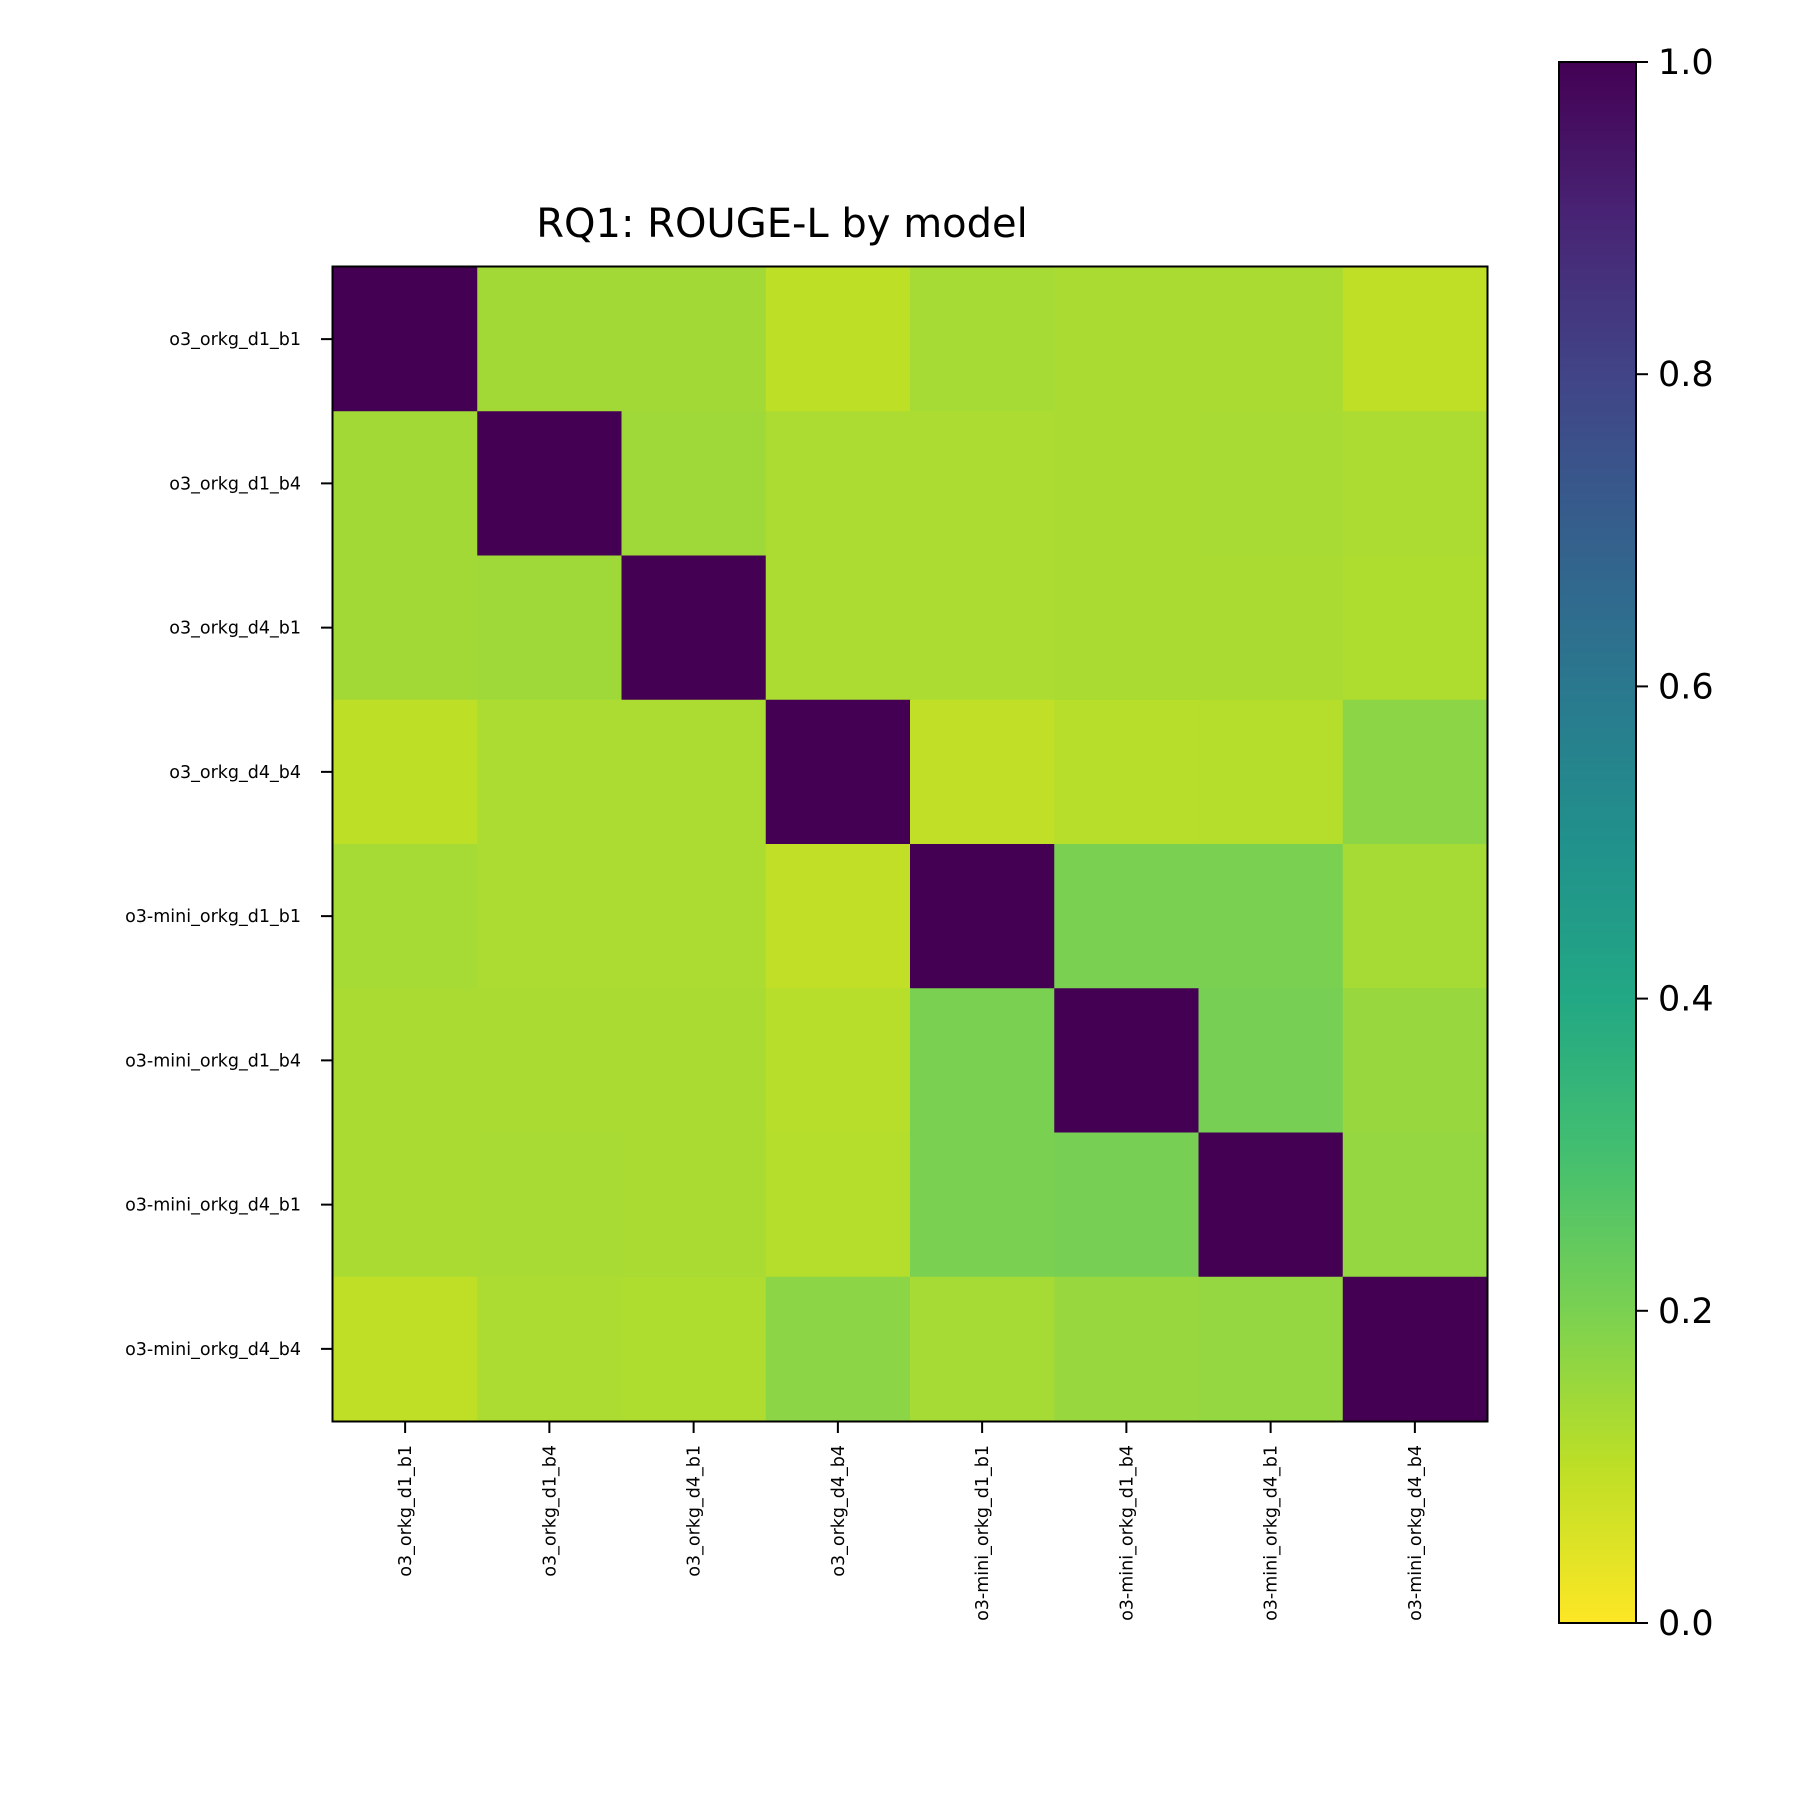 Image resolution: width=1800 pixels, height=1800 pixels. Describe the element at coordinates (1686, 1624) in the screenshot. I see `colorbar-tick-label: 0.0` at that location.